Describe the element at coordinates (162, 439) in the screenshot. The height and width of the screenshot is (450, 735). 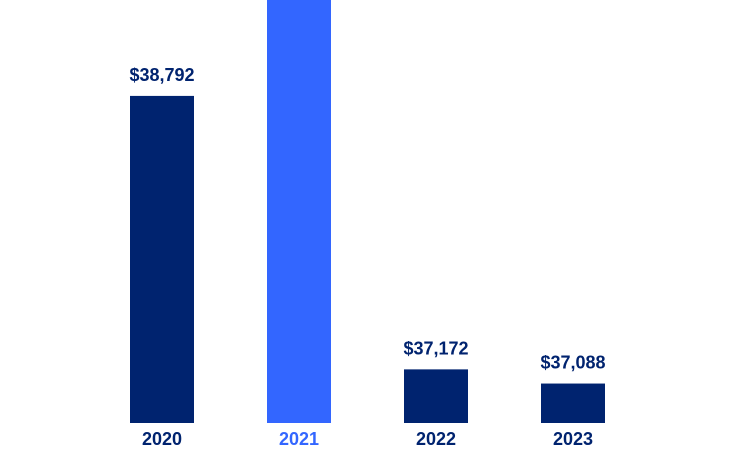
I see `x-tick-label-2020: 2020` at that location.